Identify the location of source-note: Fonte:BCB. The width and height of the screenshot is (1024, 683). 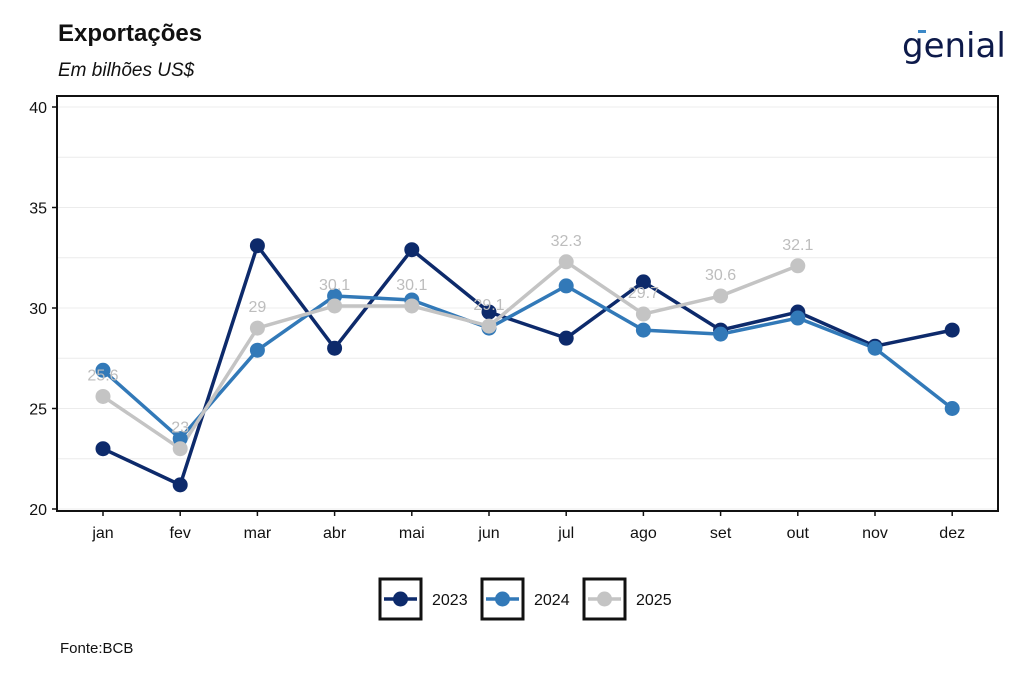
(97, 648).